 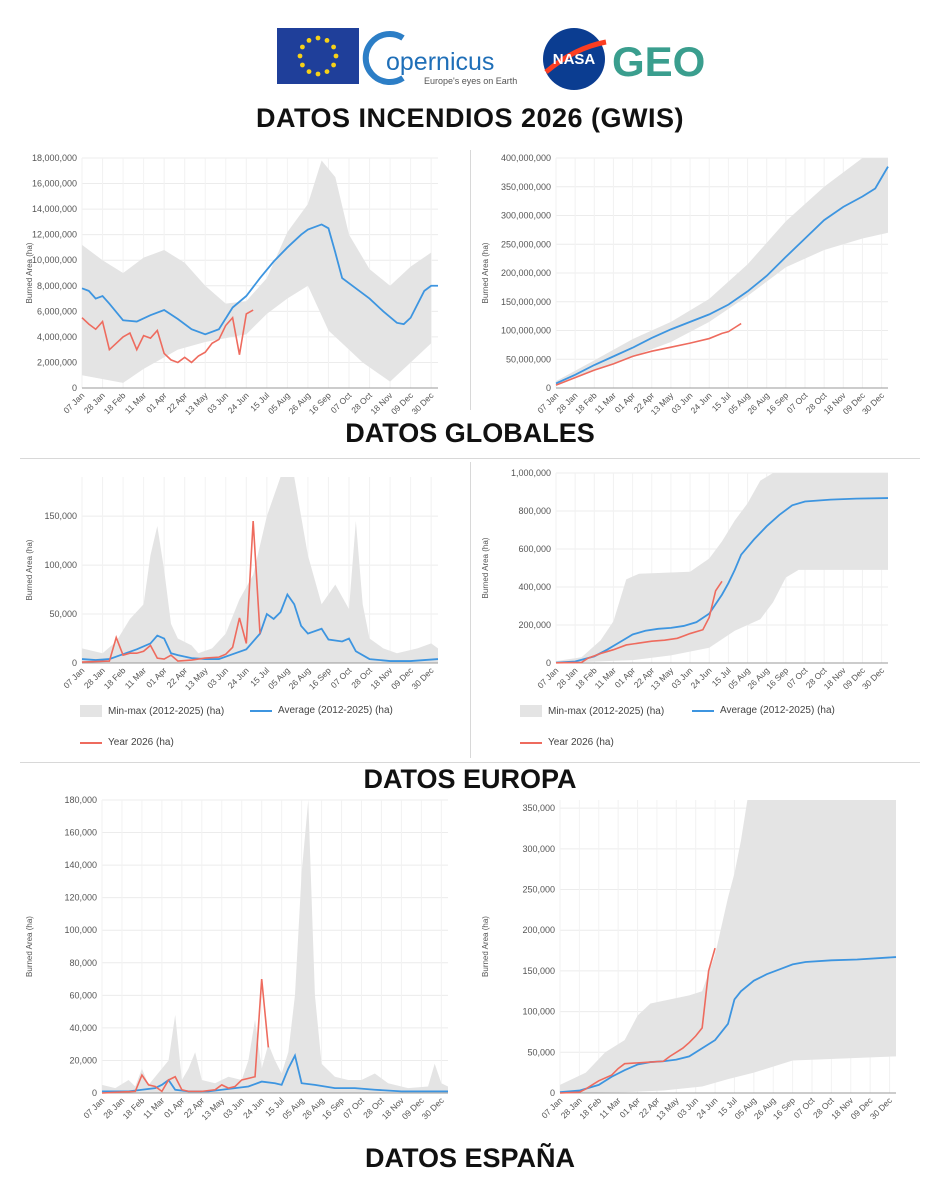 I want to click on geo-logo: GEO, so click(x=658, y=61).